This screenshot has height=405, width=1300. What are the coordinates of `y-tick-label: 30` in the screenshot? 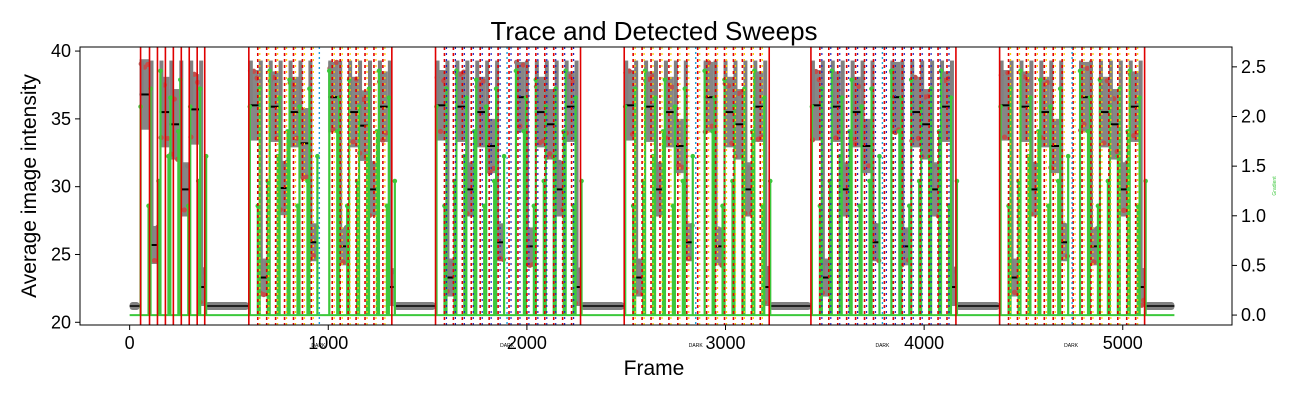 It's located at (61, 187).